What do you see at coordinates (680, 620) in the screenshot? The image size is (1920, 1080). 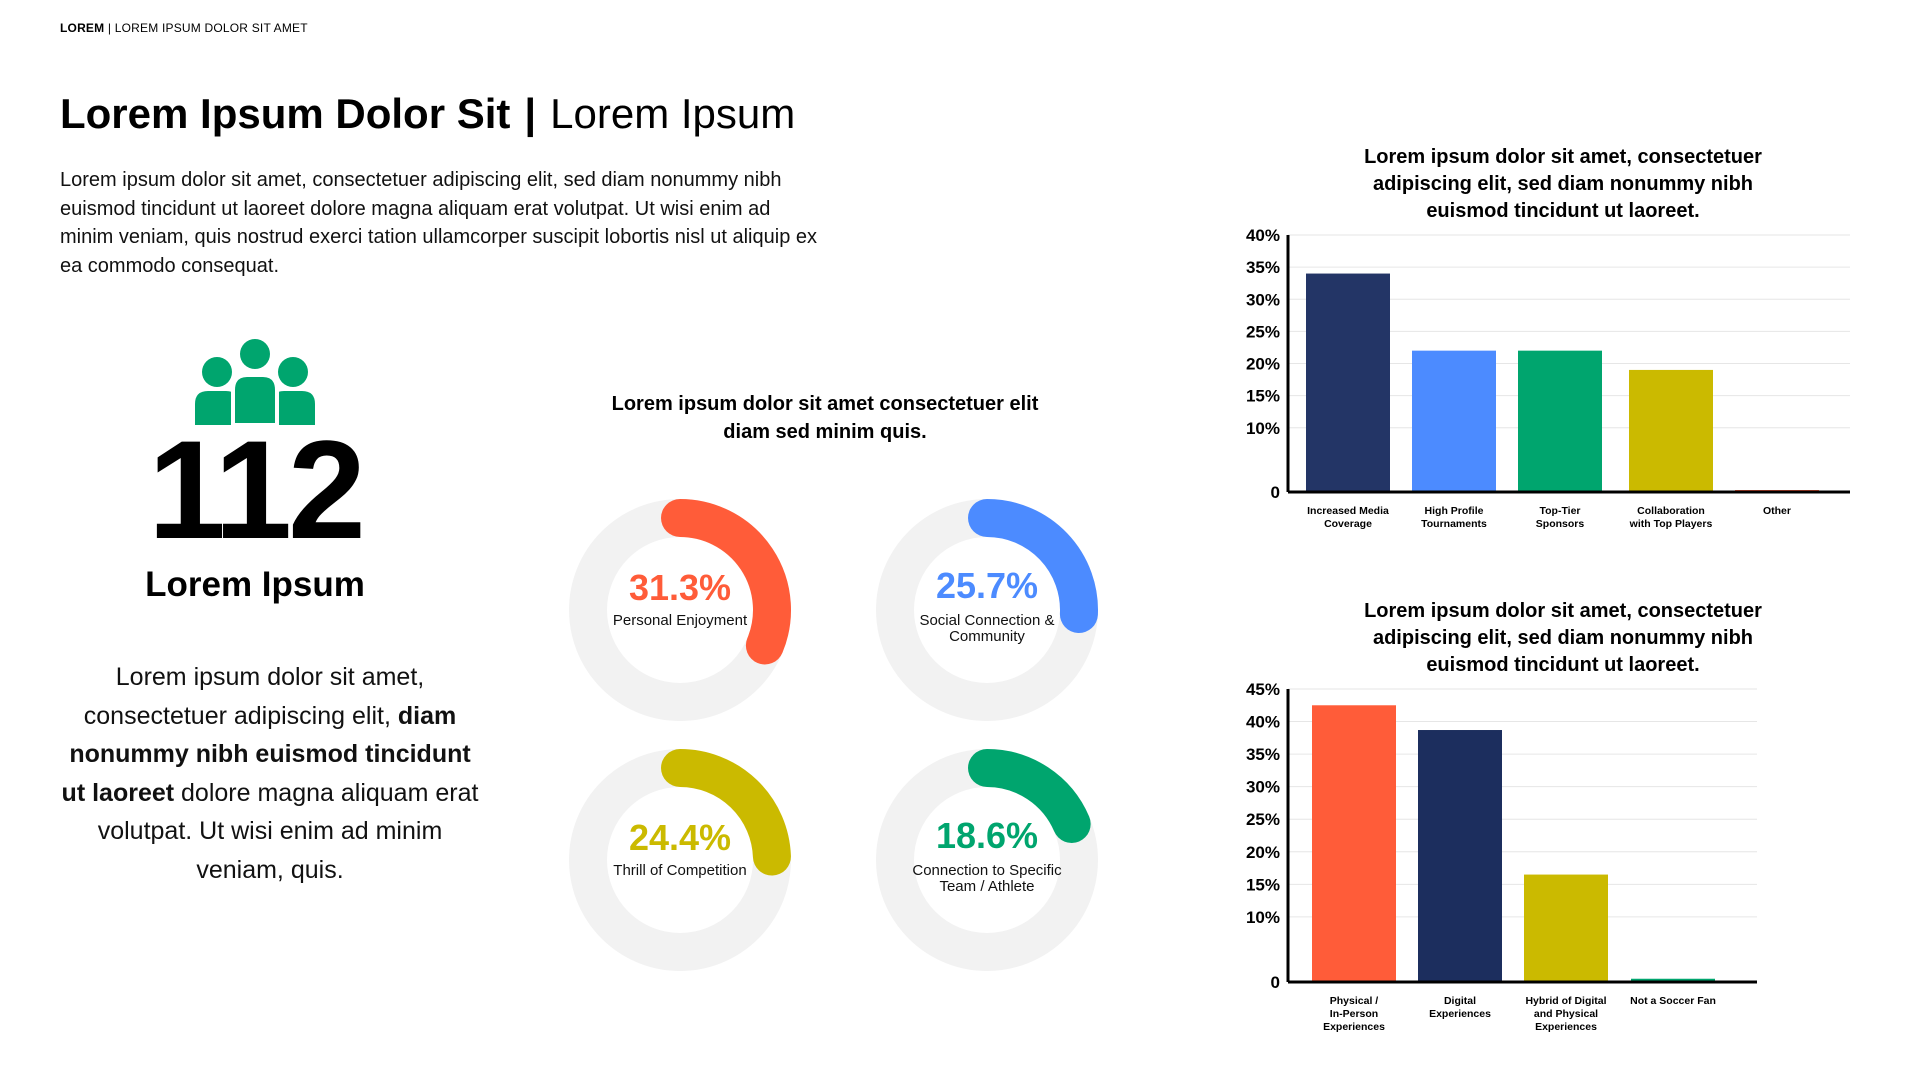 I see `donut-label: Personal Enjoyment` at bounding box center [680, 620].